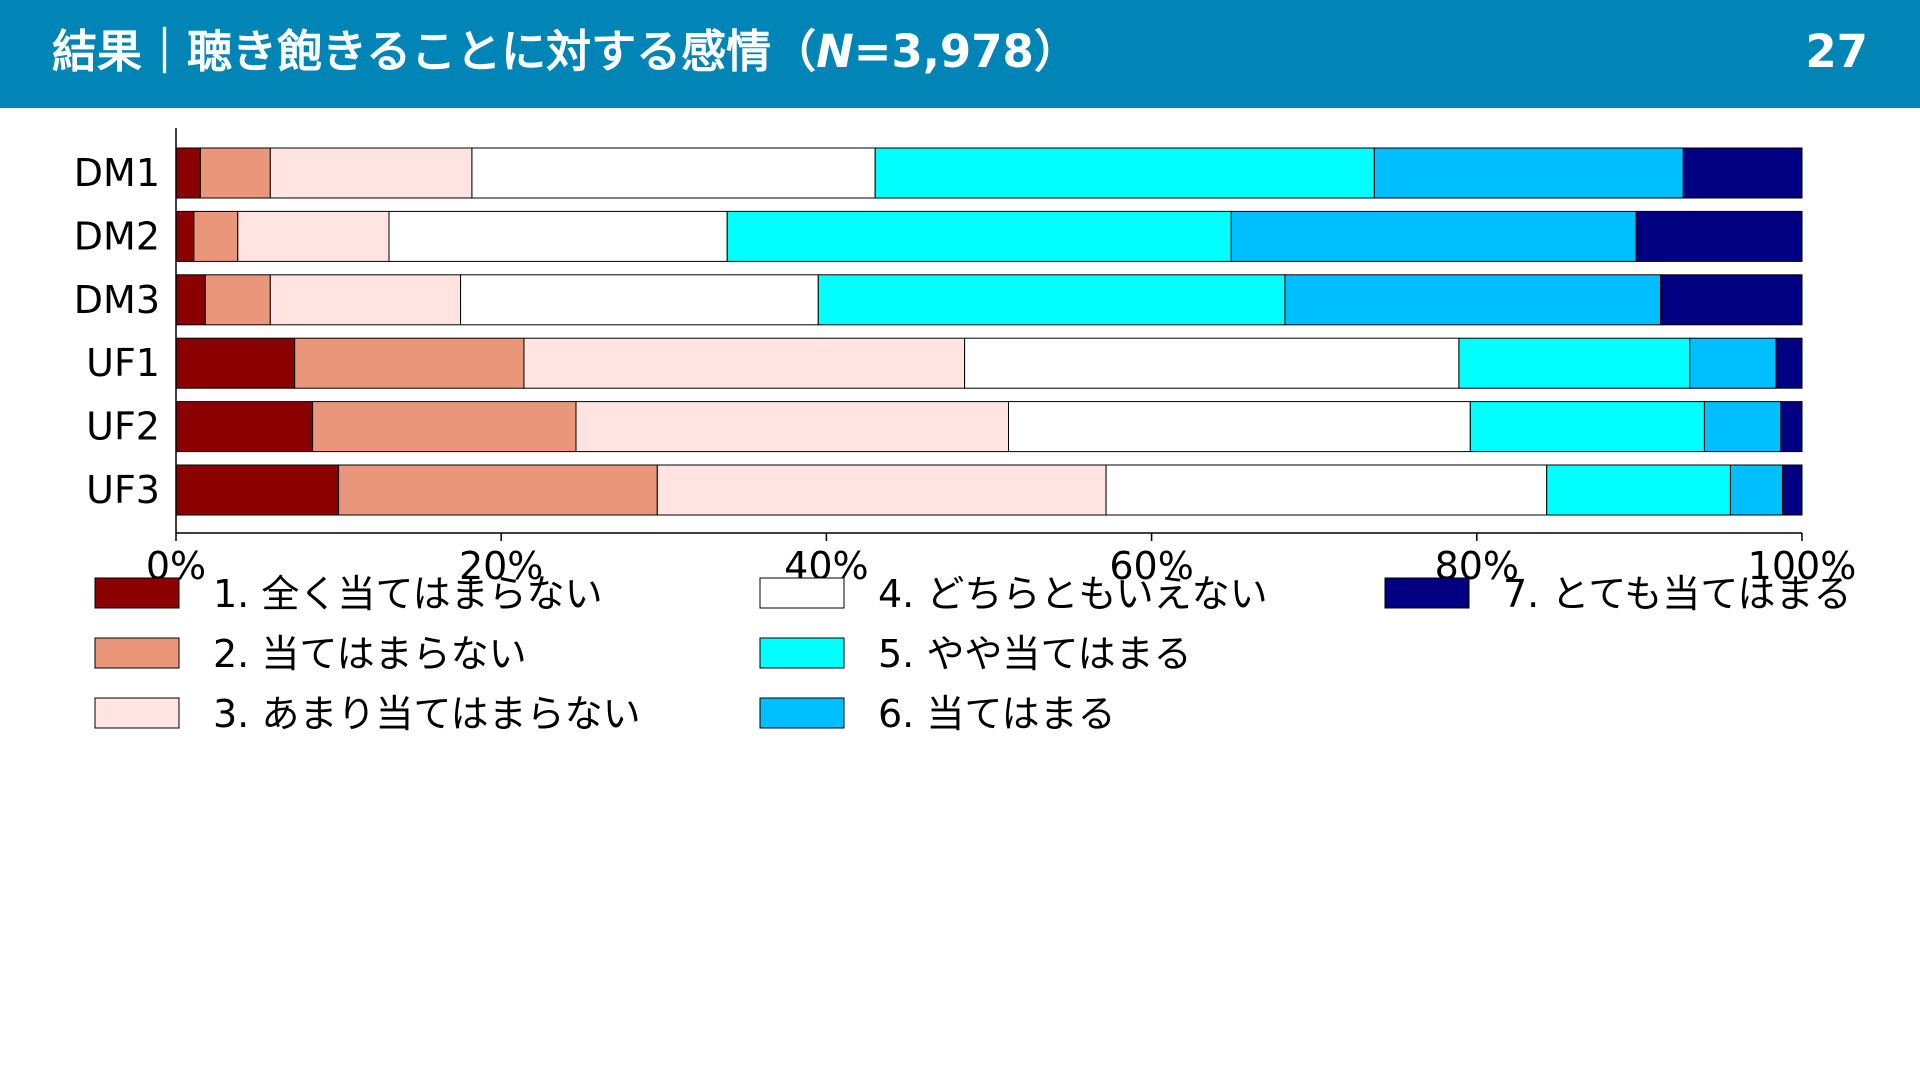 This screenshot has height=1080, width=1920. I want to click on title-rest: =3,978）, so click(966, 51).